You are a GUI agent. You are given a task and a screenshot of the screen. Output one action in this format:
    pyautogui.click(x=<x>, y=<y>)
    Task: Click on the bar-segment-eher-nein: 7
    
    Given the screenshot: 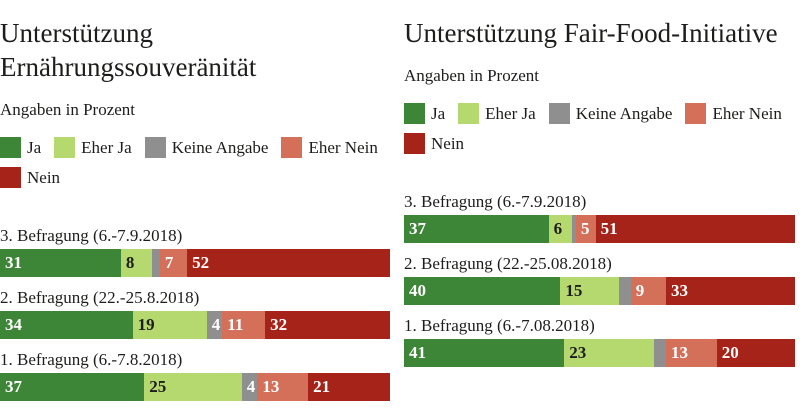 What is the action you would take?
    pyautogui.click(x=173, y=263)
    